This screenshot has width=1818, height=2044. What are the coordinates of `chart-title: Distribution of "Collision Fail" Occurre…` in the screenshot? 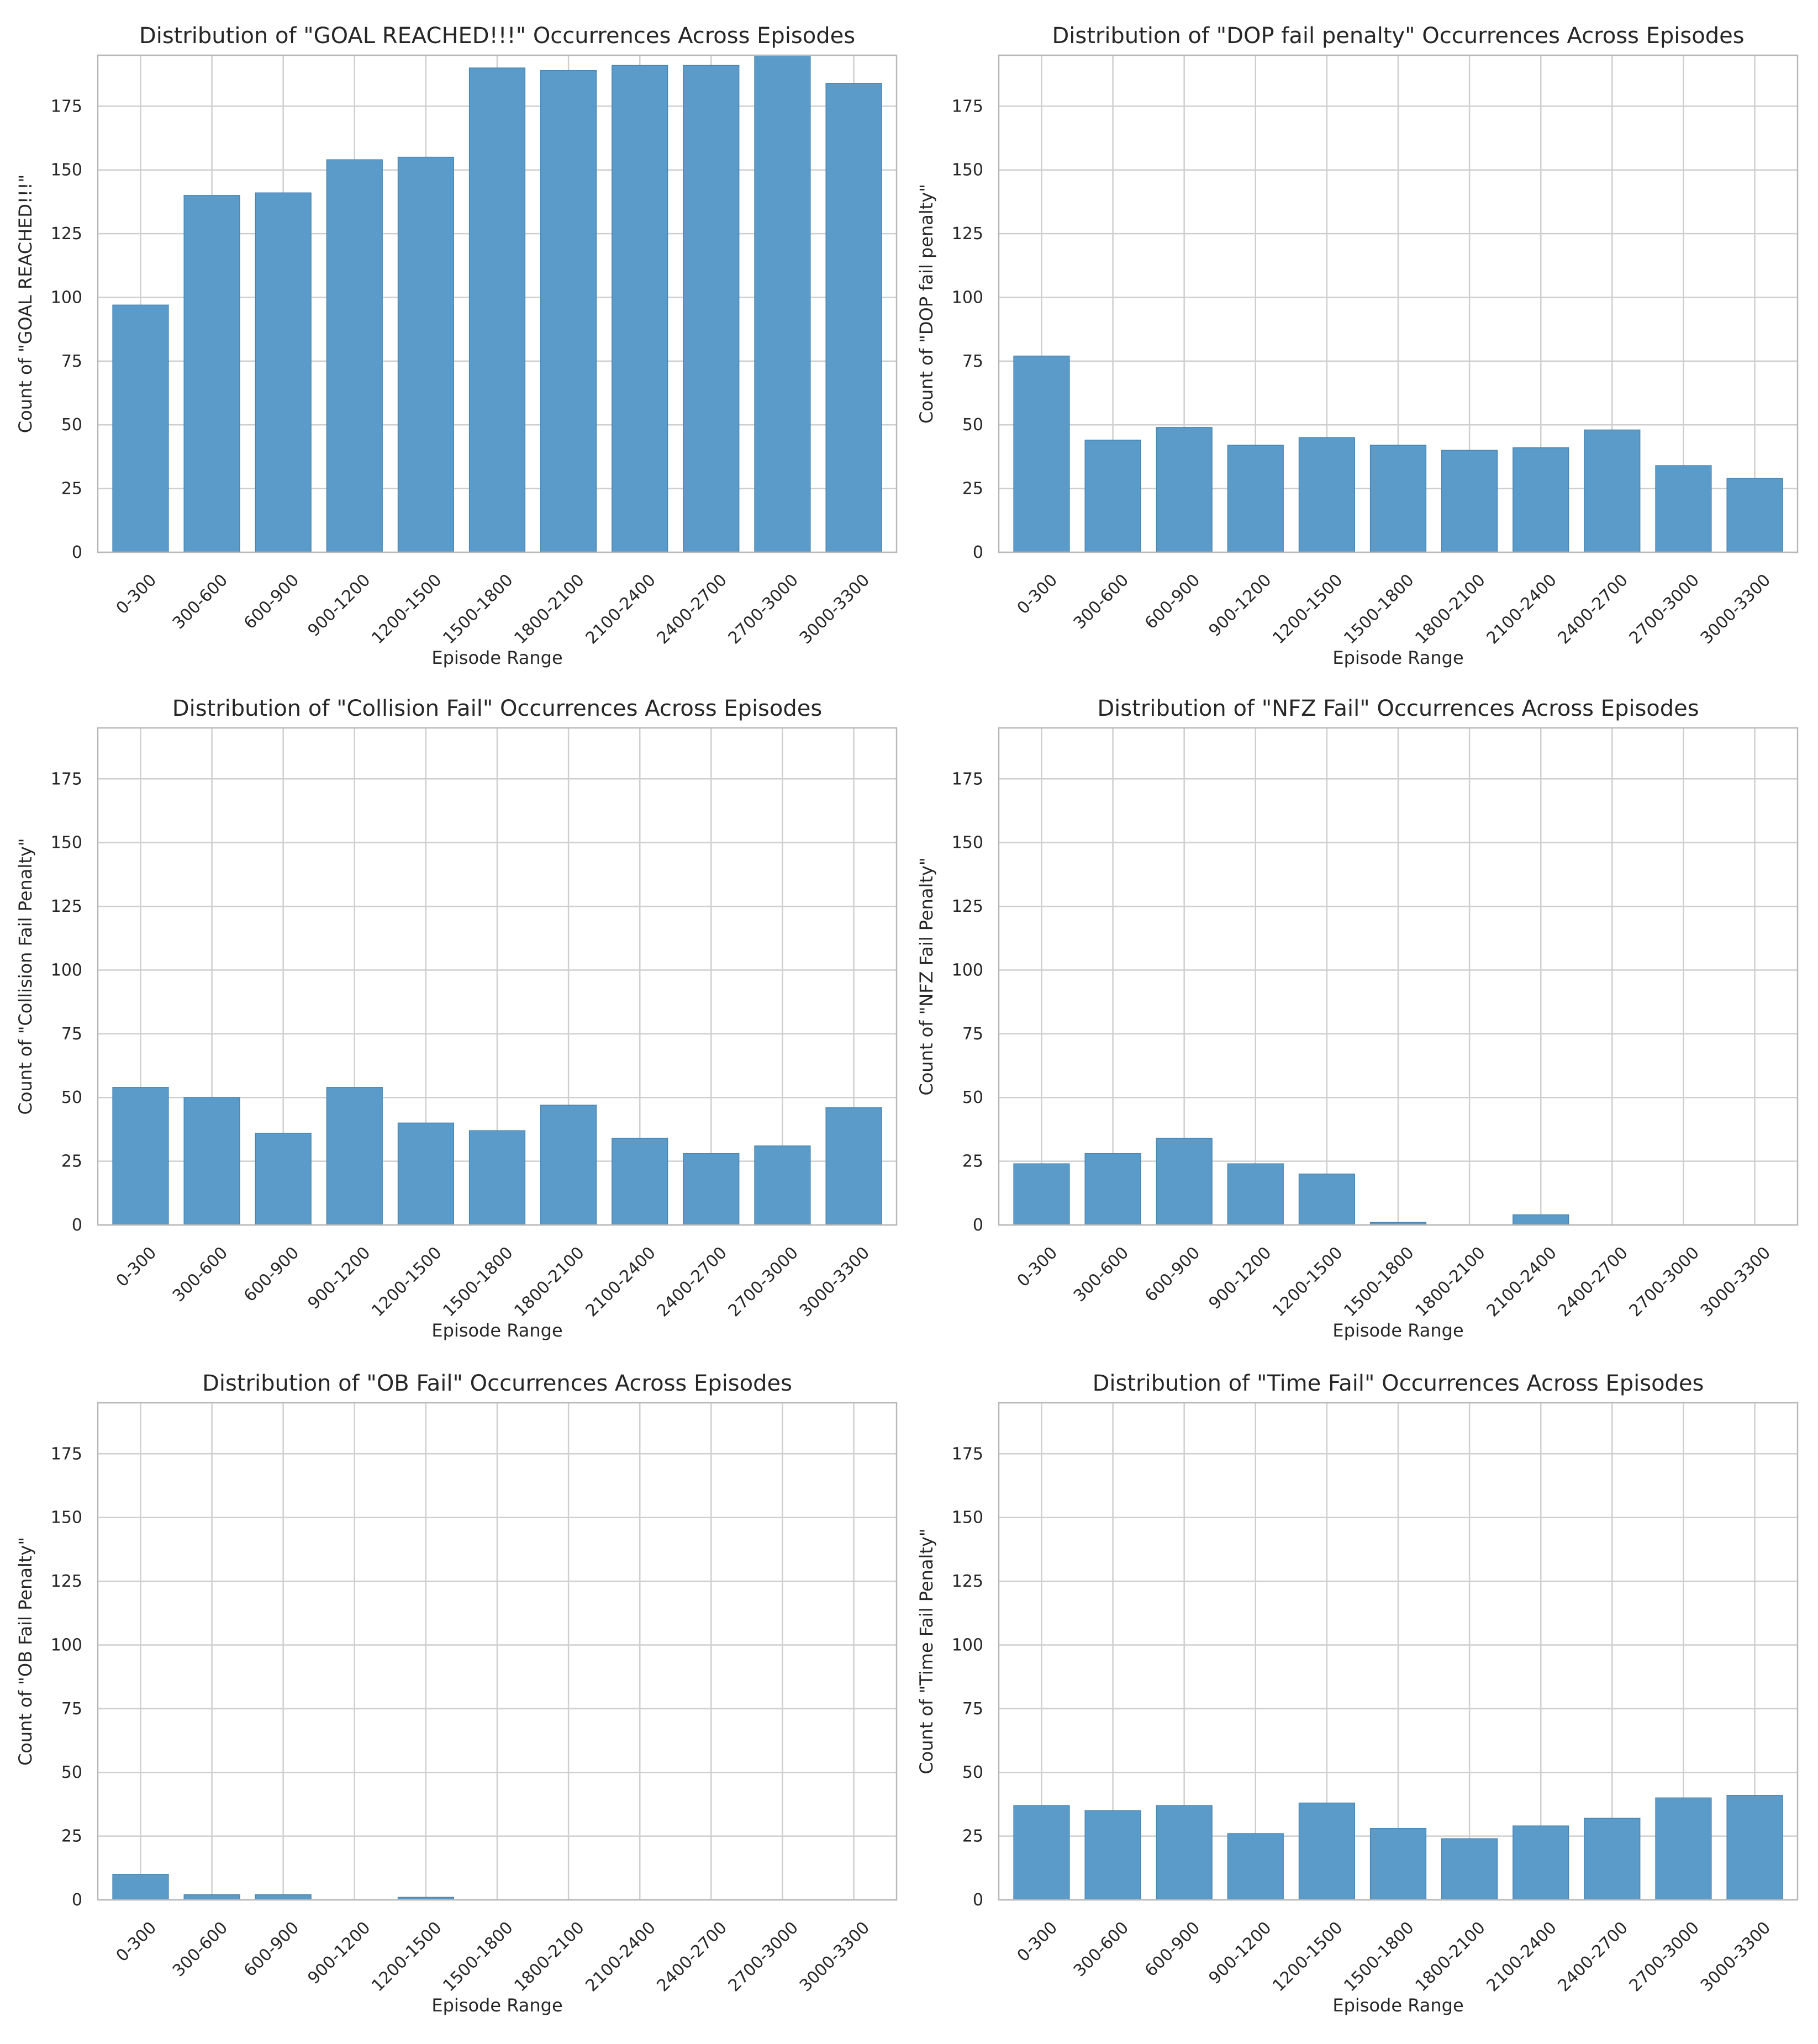 It's located at (497, 708).